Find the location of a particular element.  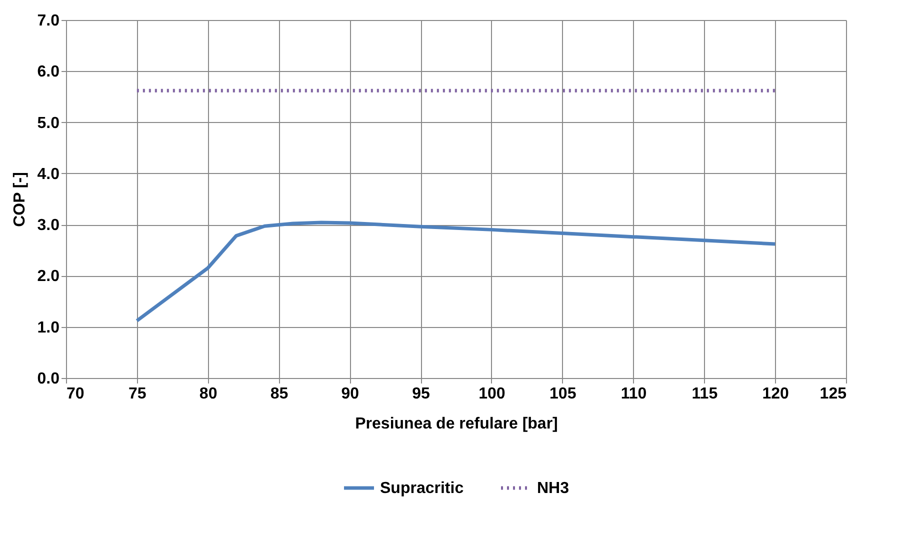

x-tick-label: 120 is located at coordinates (776, 394).